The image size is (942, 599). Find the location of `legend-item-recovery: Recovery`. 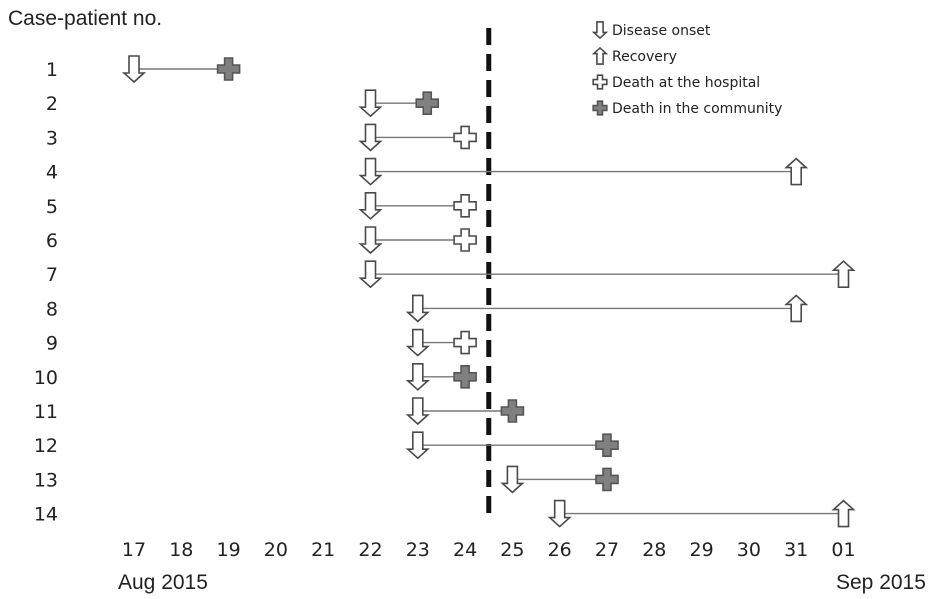

legend-item-recovery: Recovery is located at coordinates (634, 55).